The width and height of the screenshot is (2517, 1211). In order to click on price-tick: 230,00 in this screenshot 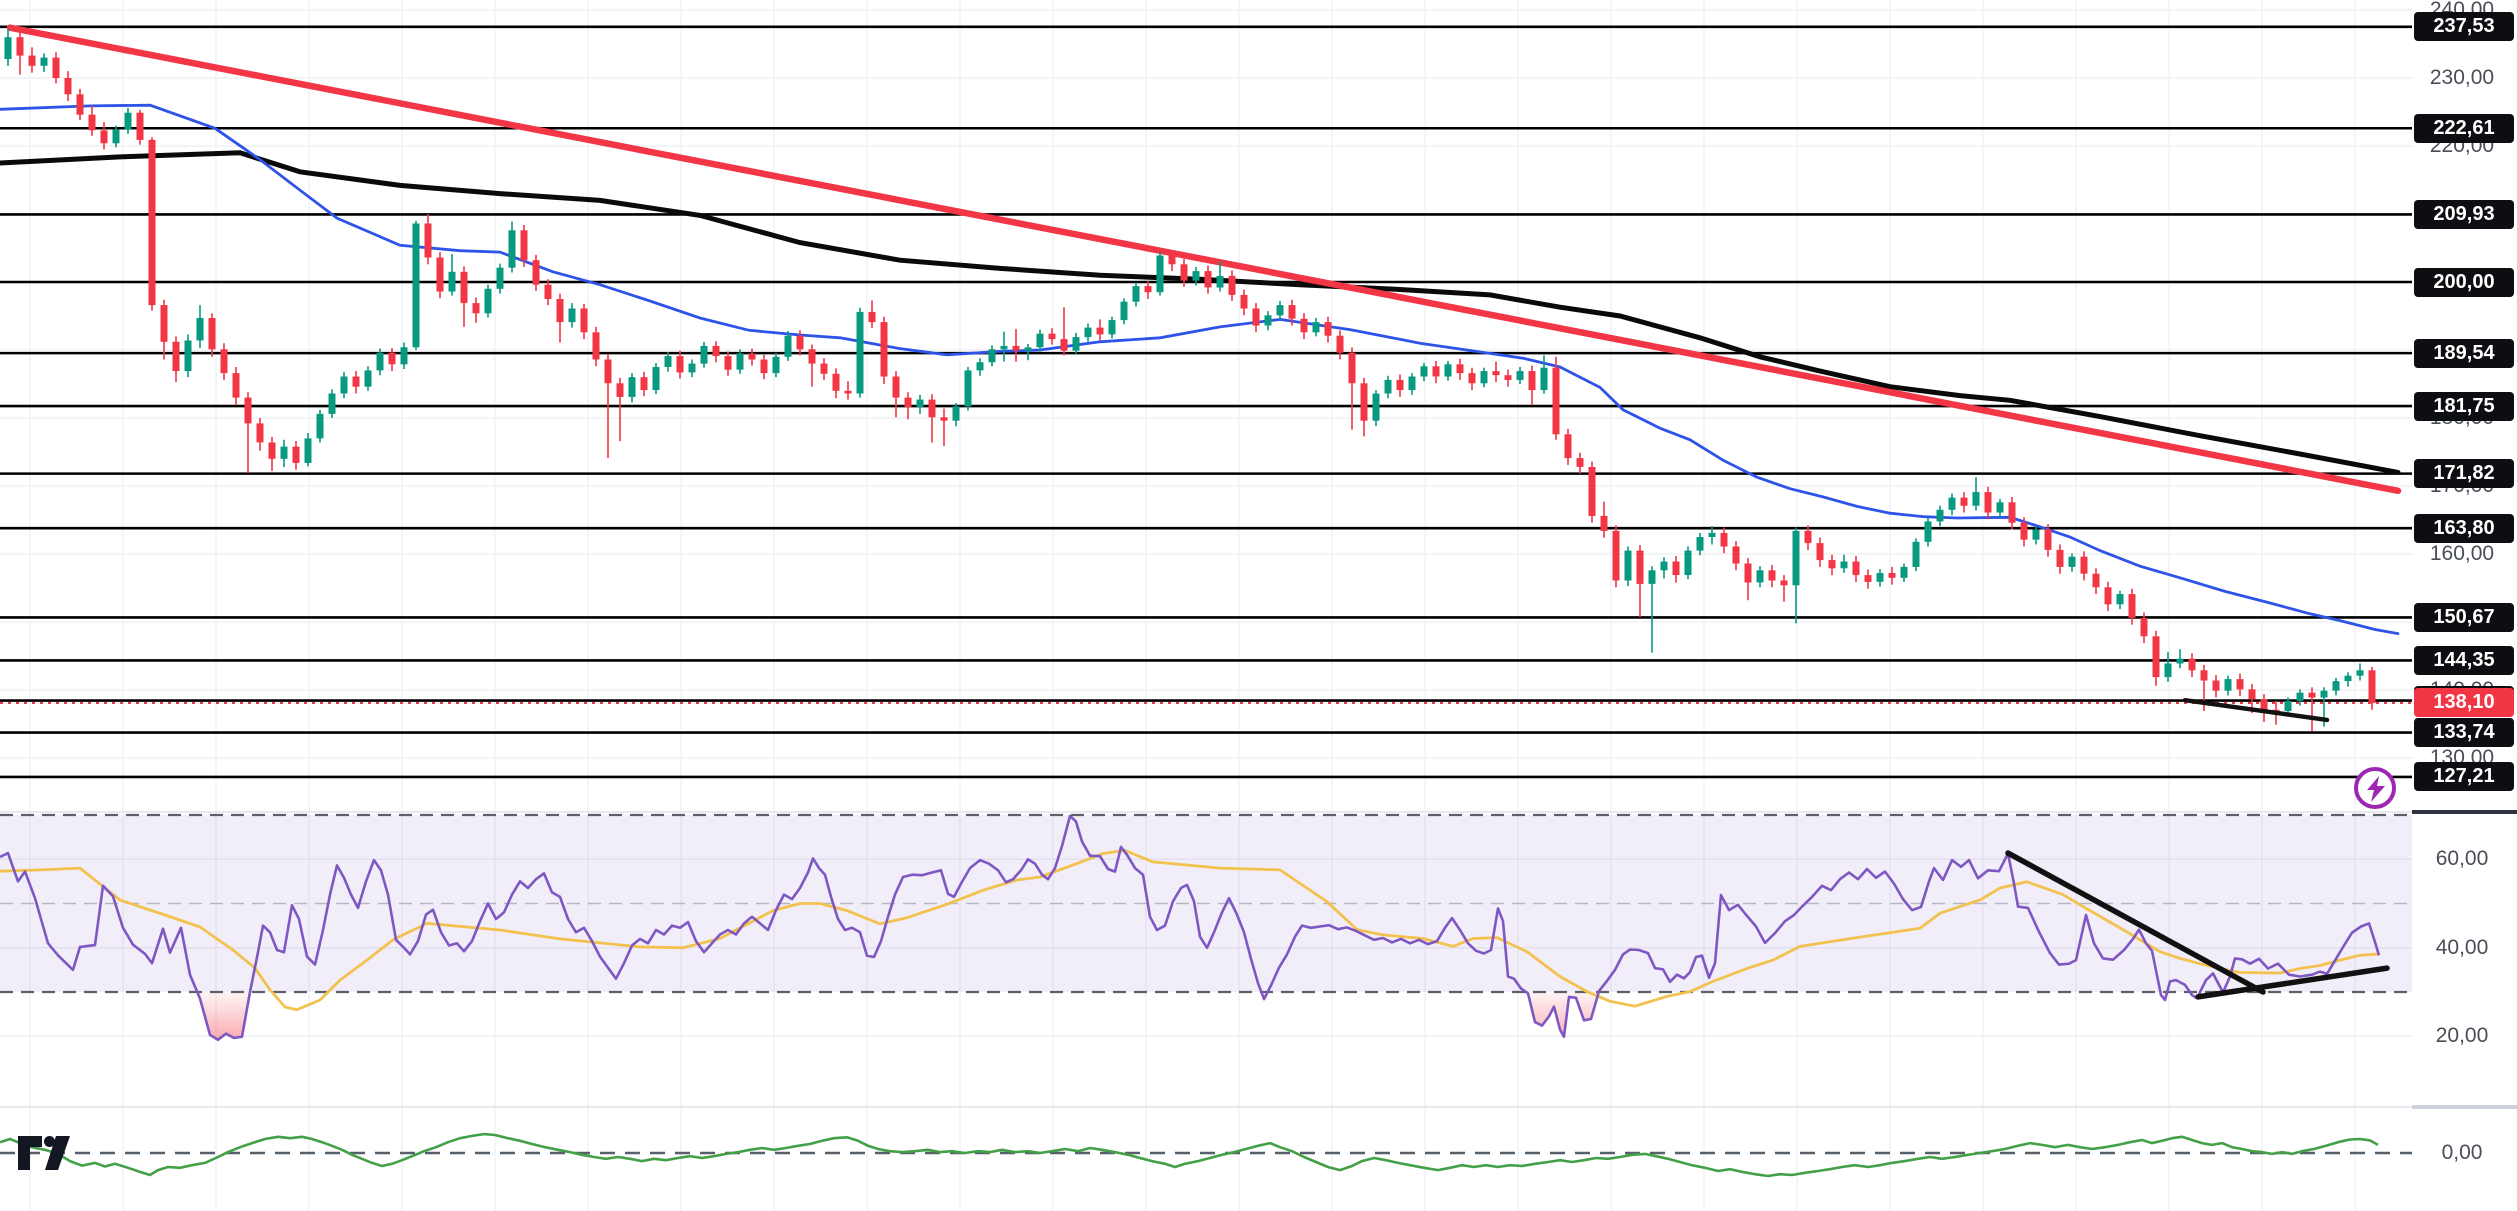, I will do `click(2462, 77)`.